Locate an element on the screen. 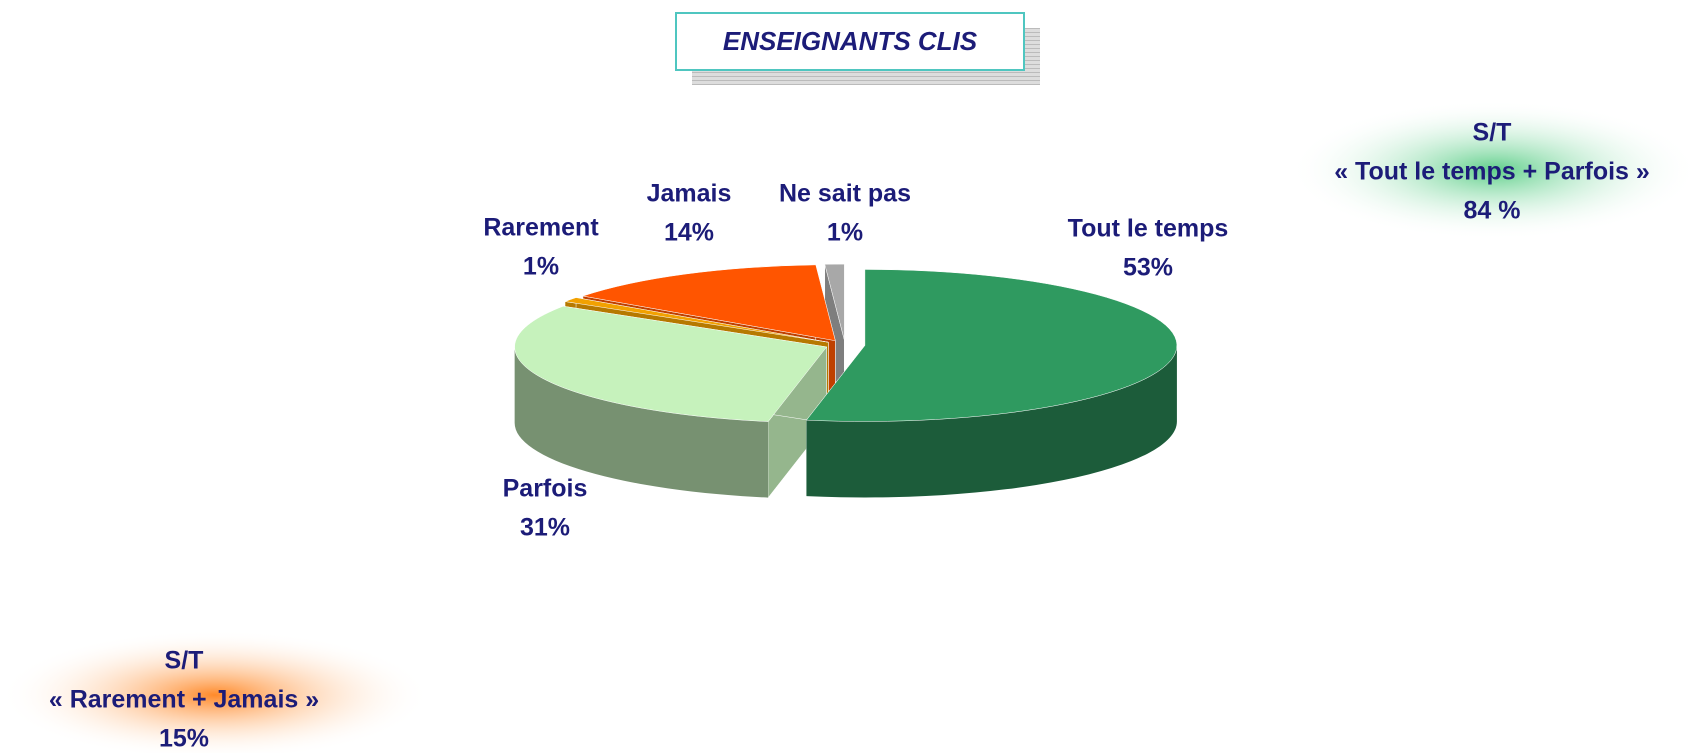 The width and height of the screenshot is (1699, 753). annotation-text: 15% is located at coordinates (184, 739).